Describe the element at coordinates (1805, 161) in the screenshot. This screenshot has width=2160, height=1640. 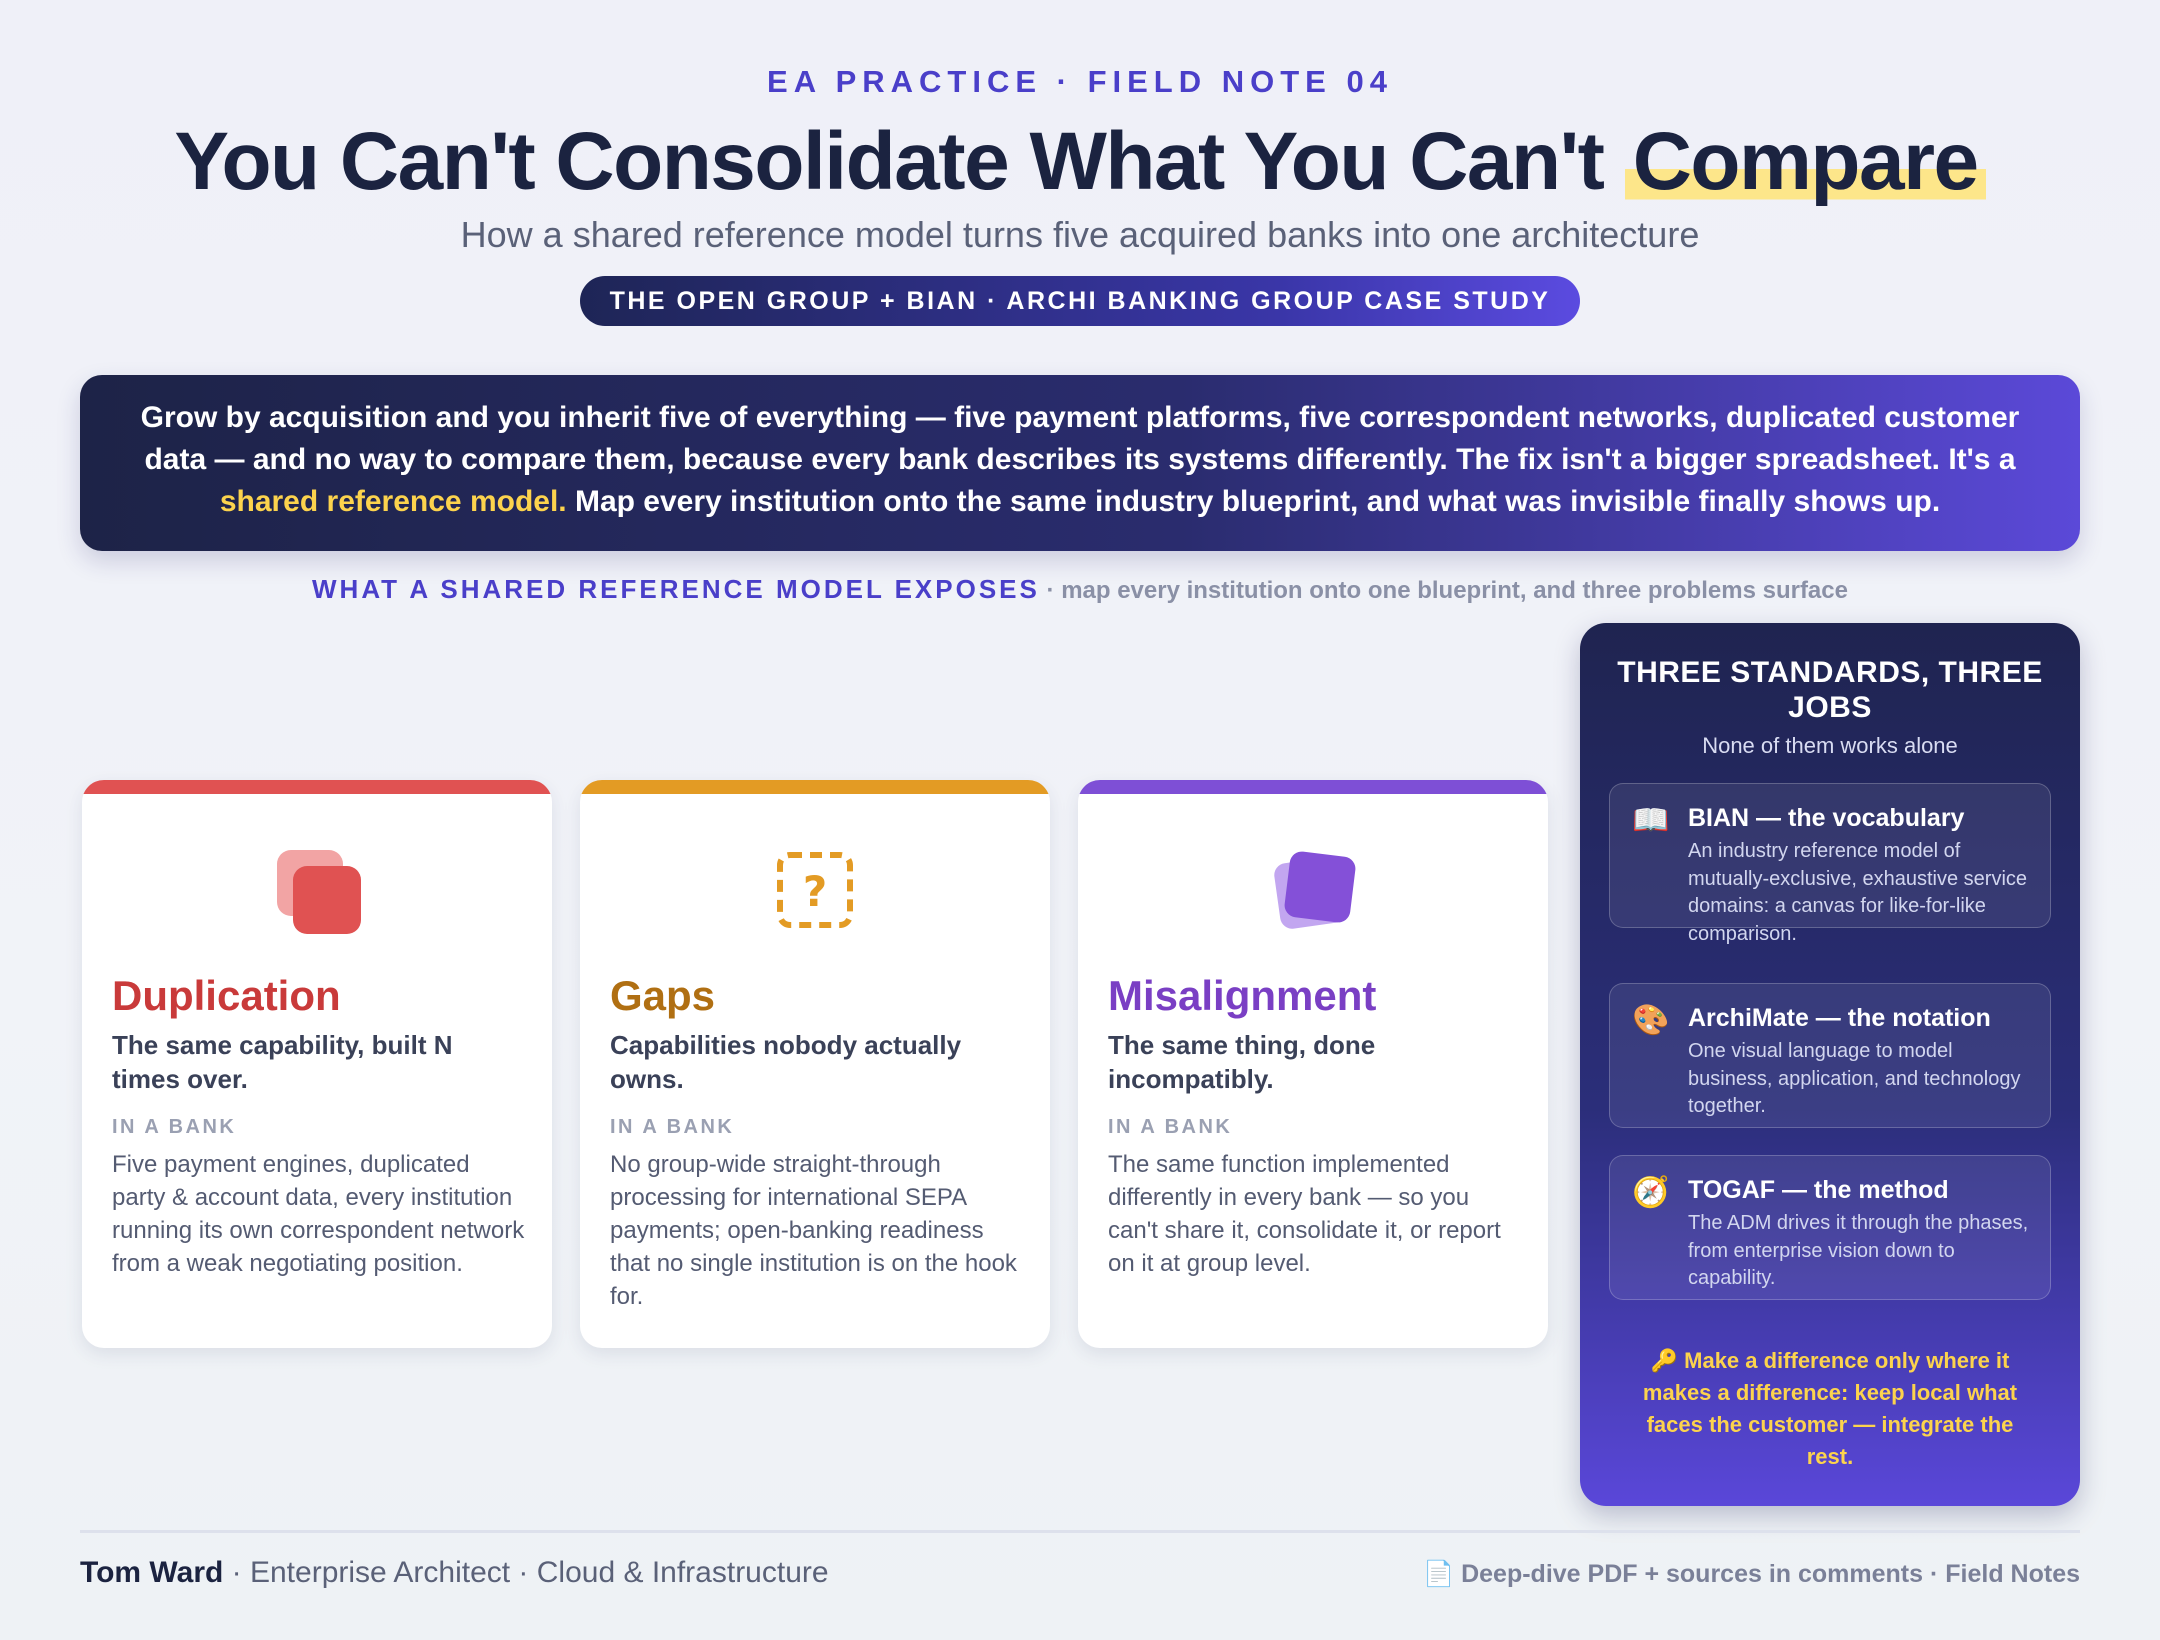
I see `title-highlight: Compare` at that location.